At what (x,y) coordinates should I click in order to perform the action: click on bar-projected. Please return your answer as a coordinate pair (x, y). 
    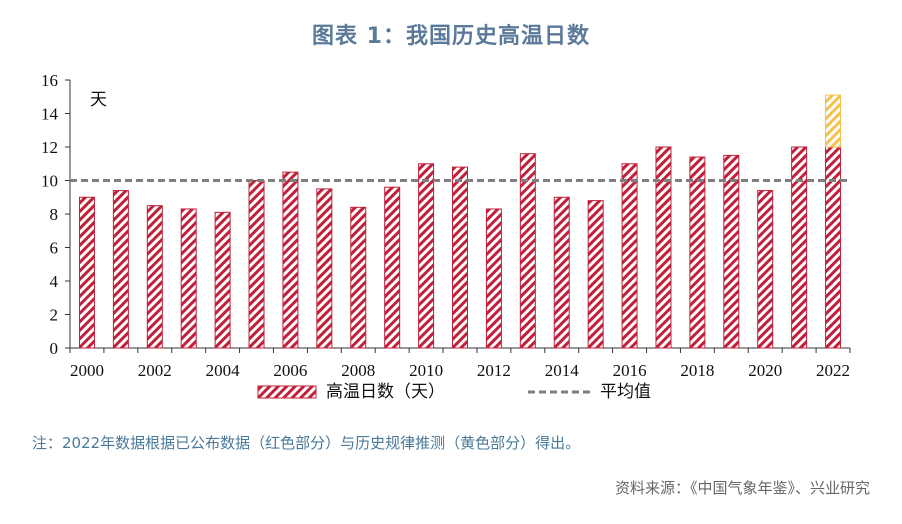
    Looking at the image, I should click on (833, 121).